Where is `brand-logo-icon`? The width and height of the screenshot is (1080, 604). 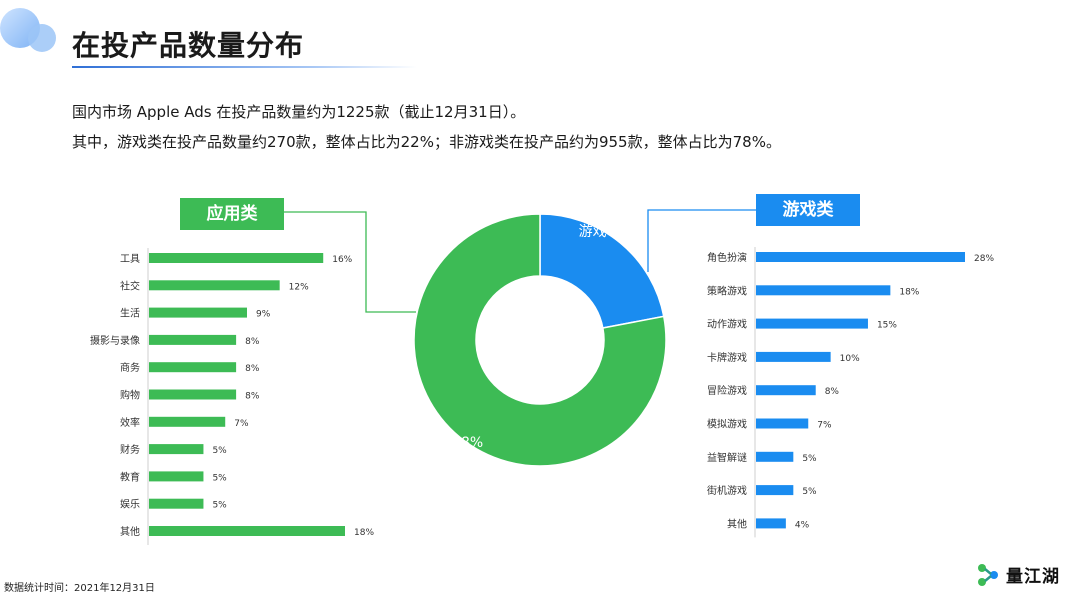 brand-logo-icon is located at coordinates (988, 575).